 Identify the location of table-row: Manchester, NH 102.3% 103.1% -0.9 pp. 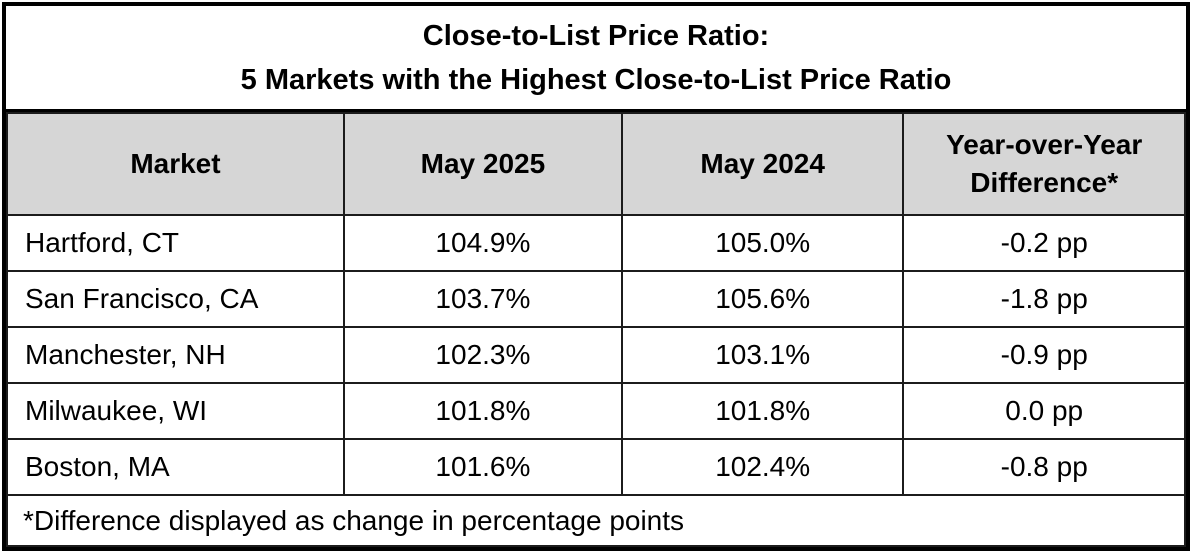
(596, 355).